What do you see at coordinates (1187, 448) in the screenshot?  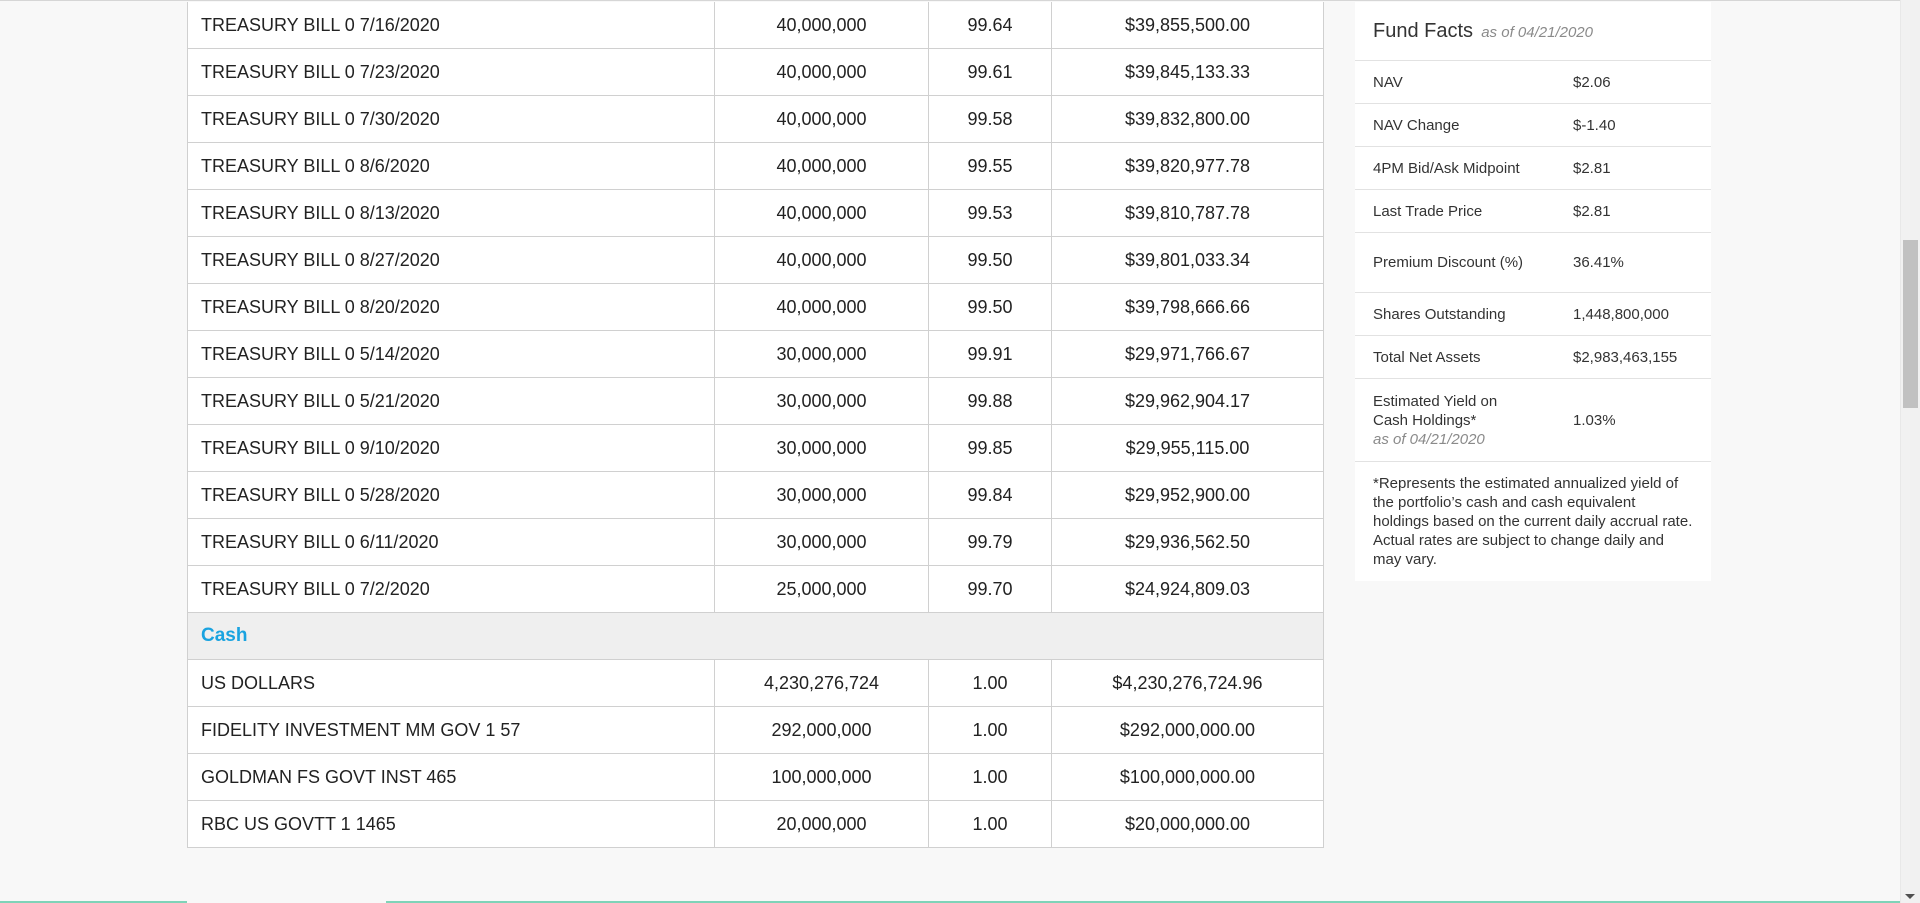 I see `holding-market-value: $29,955,115.00` at bounding box center [1187, 448].